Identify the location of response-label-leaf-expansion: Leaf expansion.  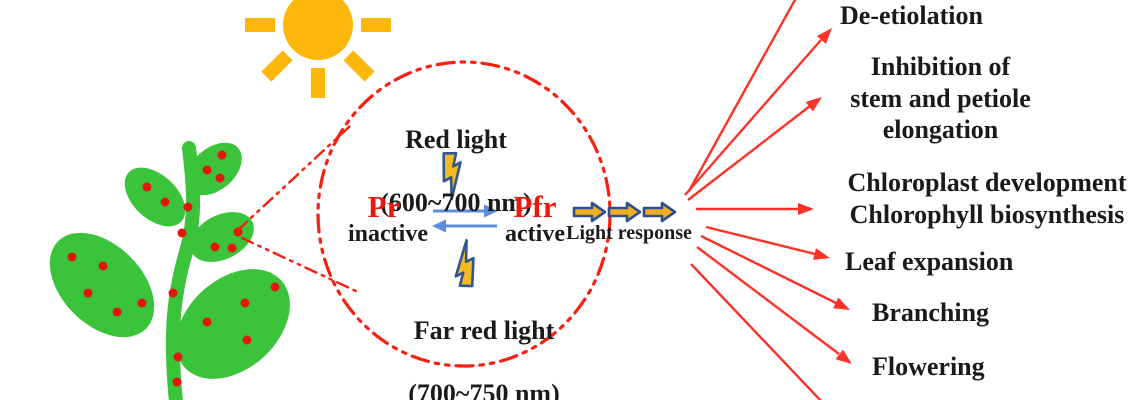
(929, 261).